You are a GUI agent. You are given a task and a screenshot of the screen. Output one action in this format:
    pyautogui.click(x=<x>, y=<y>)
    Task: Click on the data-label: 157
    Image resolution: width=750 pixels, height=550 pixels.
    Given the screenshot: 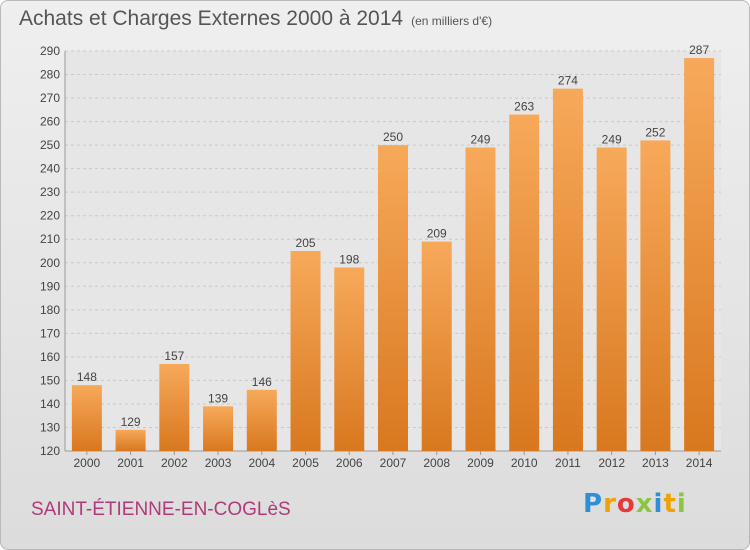 What is the action you would take?
    pyautogui.click(x=174, y=356)
    